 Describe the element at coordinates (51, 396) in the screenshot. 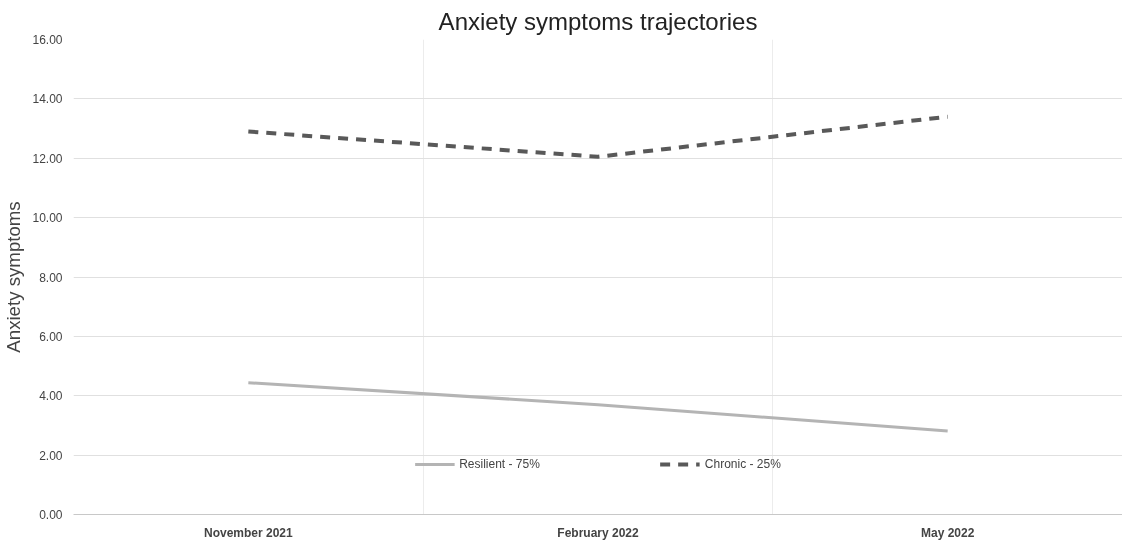

I see `y-tick-label: 4.00` at that location.